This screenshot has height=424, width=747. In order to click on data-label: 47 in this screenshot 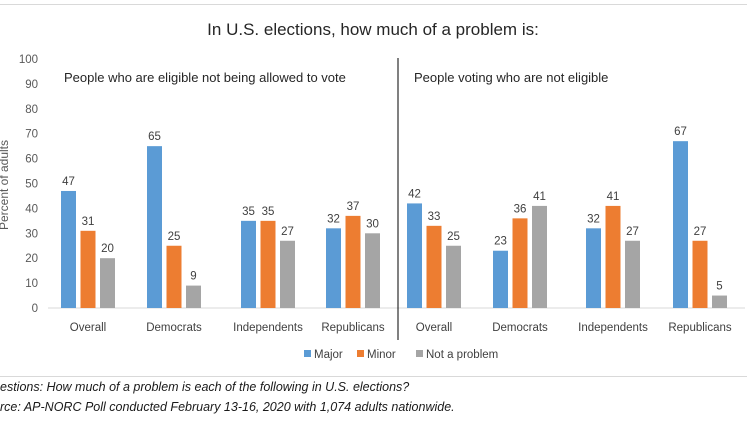, I will do `click(68, 182)`.